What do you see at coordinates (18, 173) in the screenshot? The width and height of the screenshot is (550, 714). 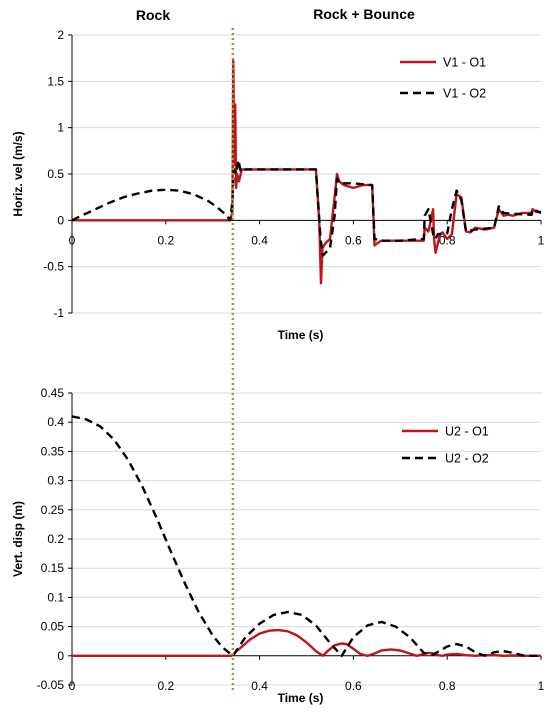 I see `y-axis-label: Horiz. vel (m/s)` at bounding box center [18, 173].